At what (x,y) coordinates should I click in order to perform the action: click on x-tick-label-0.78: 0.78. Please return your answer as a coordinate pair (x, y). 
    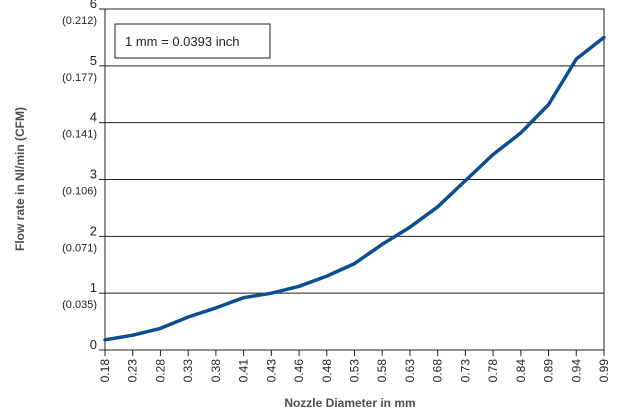
    Looking at the image, I should click on (493, 371).